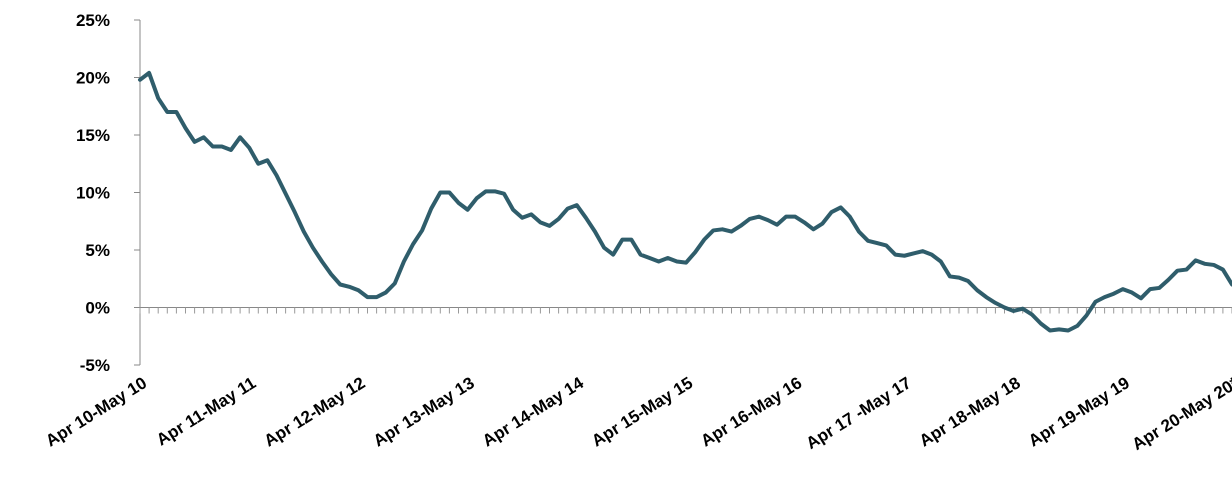 This screenshot has height=479, width=1232. What do you see at coordinates (533, 411) in the screenshot?
I see `x-tick-label: Apr 14-May 14` at bounding box center [533, 411].